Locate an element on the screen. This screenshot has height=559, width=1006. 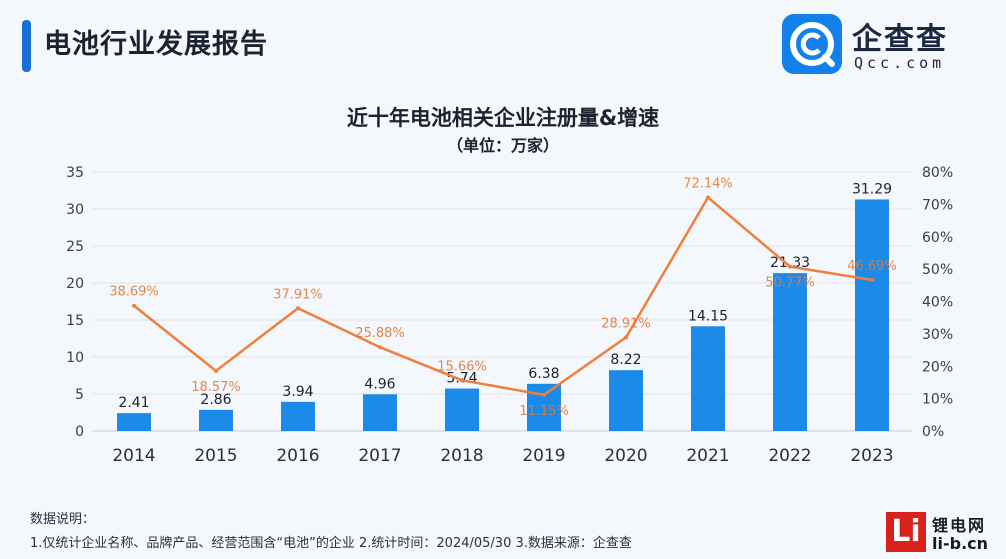
report-title: 电池行业发展报告 is located at coordinates (156, 44).